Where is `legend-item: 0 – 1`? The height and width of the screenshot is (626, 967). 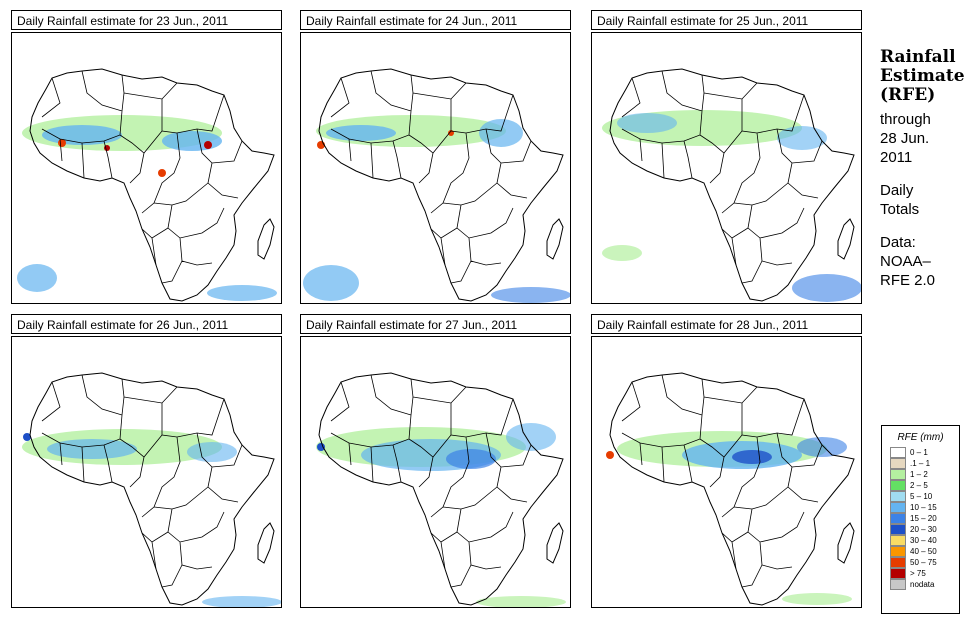 legend-item: 0 – 1 is located at coordinates (924, 452).